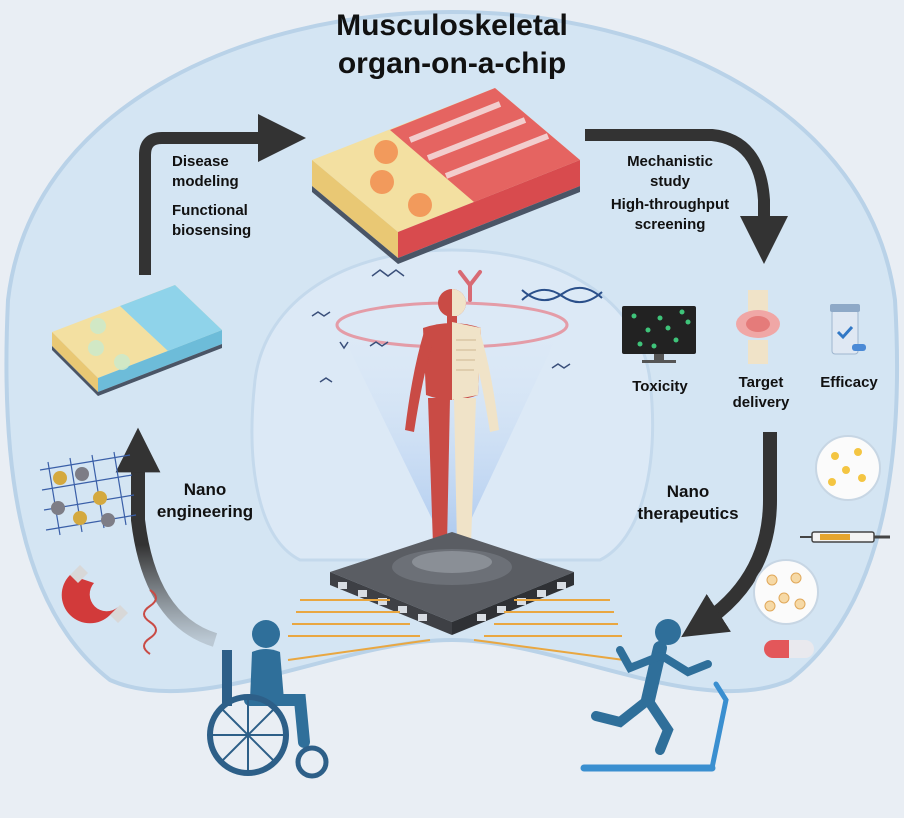 Image resolution: width=904 pixels, height=818 pixels. What do you see at coordinates (452, 417) in the screenshot?
I see `human-anatomy-icon` at bounding box center [452, 417].